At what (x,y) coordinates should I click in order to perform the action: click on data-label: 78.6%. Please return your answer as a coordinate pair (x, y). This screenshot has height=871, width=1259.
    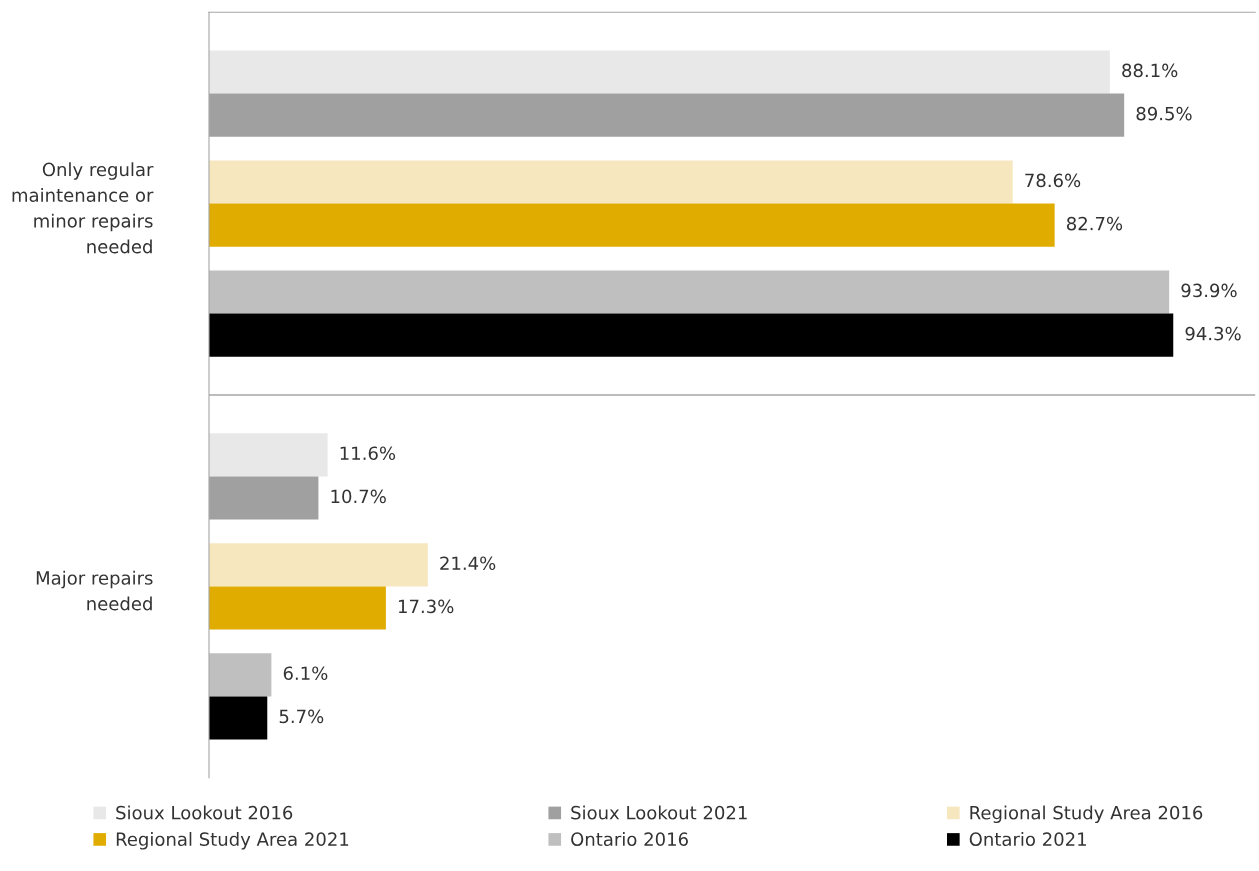
    Looking at the image, I should click on (1053, 180).